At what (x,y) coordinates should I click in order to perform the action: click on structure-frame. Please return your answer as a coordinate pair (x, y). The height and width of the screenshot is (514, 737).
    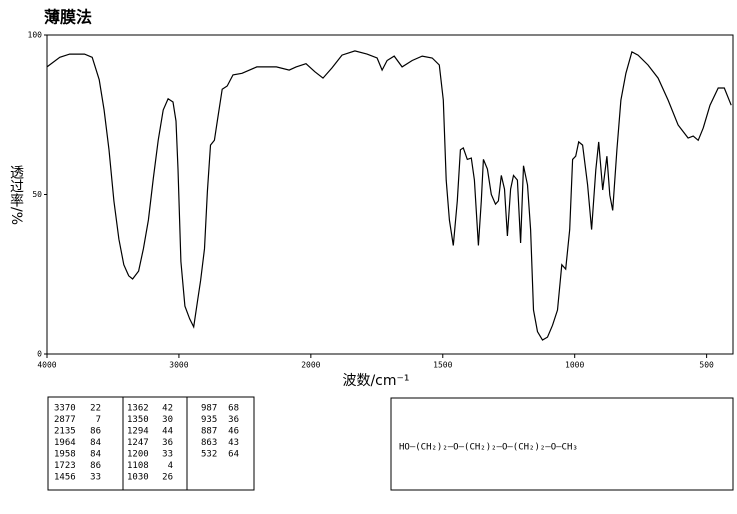
    Looking at the image, I should click on (562, 444).